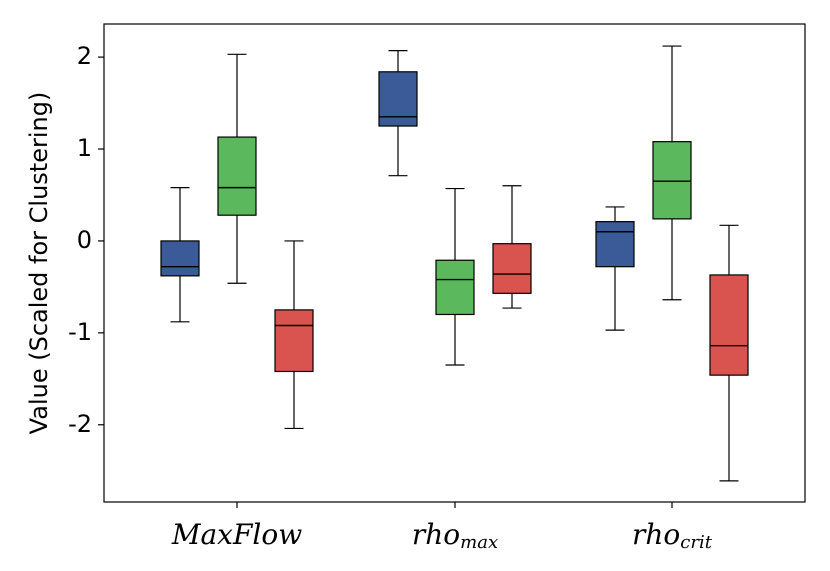  I want to click on x-tick-label: rhocrit, so click(672, 536).